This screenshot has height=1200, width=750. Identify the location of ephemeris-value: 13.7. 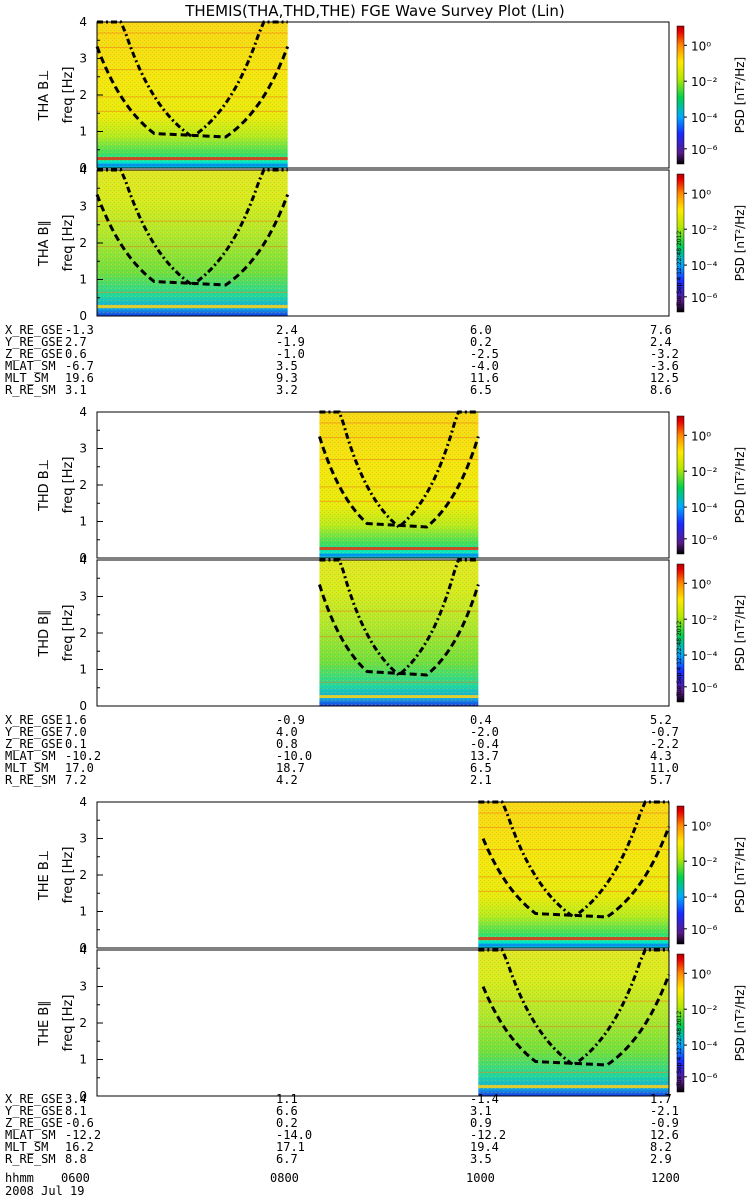
(484, 756).